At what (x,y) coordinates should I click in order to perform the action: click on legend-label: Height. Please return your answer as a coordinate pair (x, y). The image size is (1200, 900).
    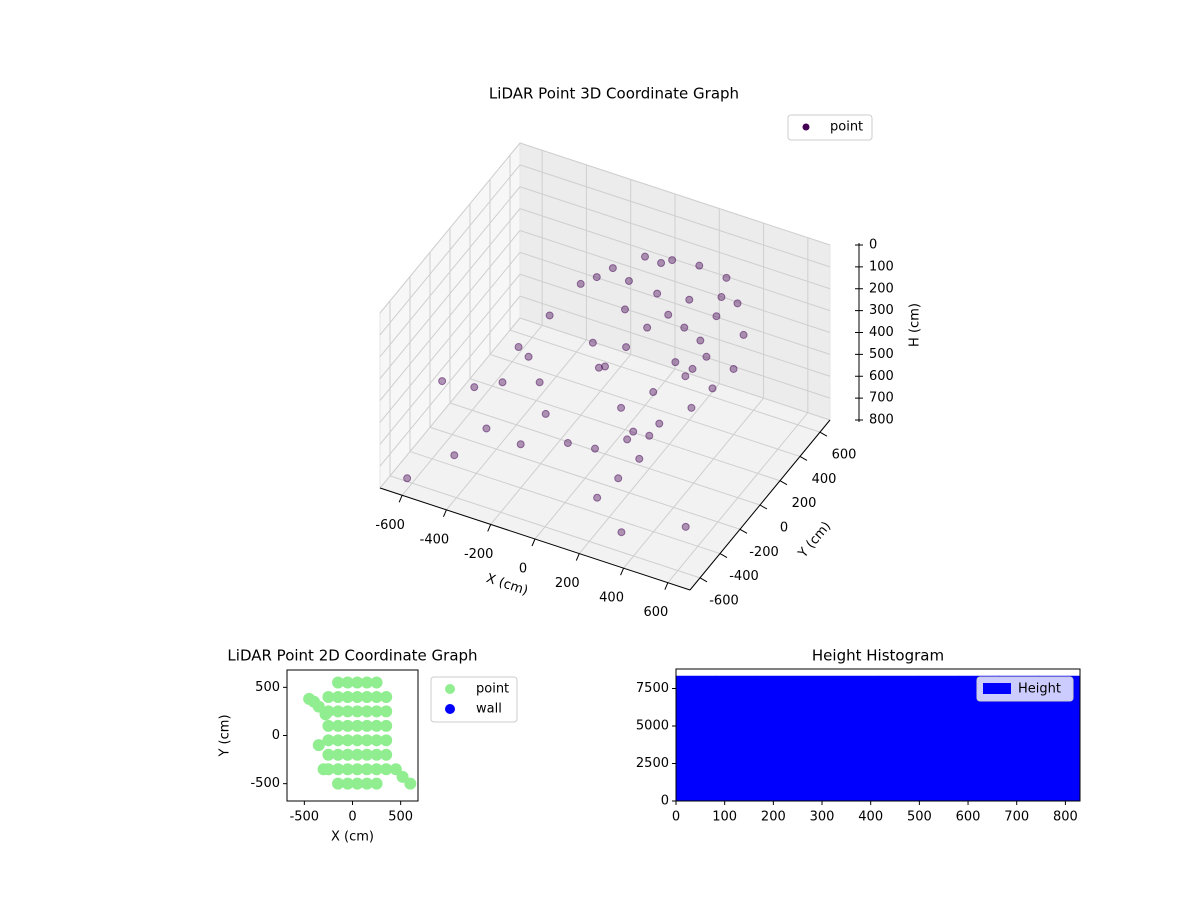
    Looking at the image, I should click on (1039, 689).